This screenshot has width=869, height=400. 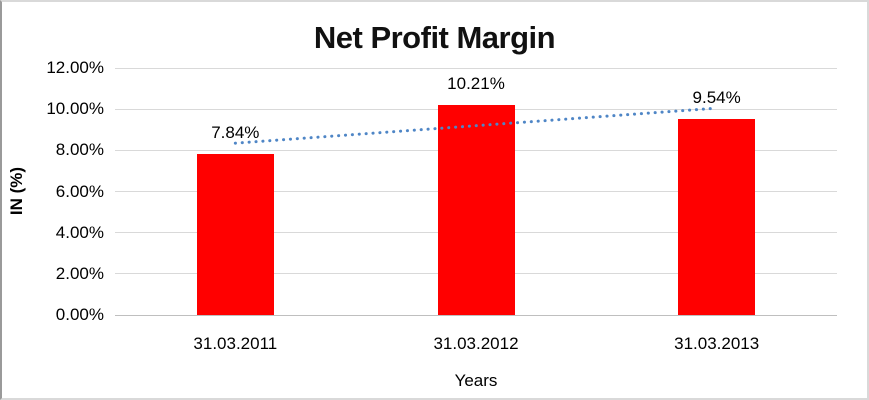 I want to click on x-tick-label: 31.03.2013, so click(x=717, y=343).